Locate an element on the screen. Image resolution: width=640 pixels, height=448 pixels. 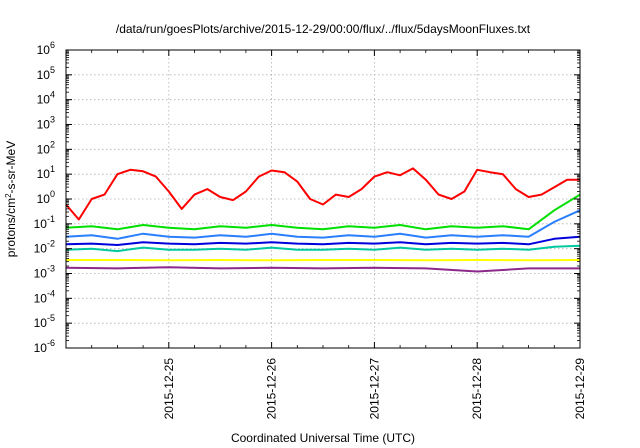
x-tick-label: 2015-12-29 is located at coordinates (580, 389).